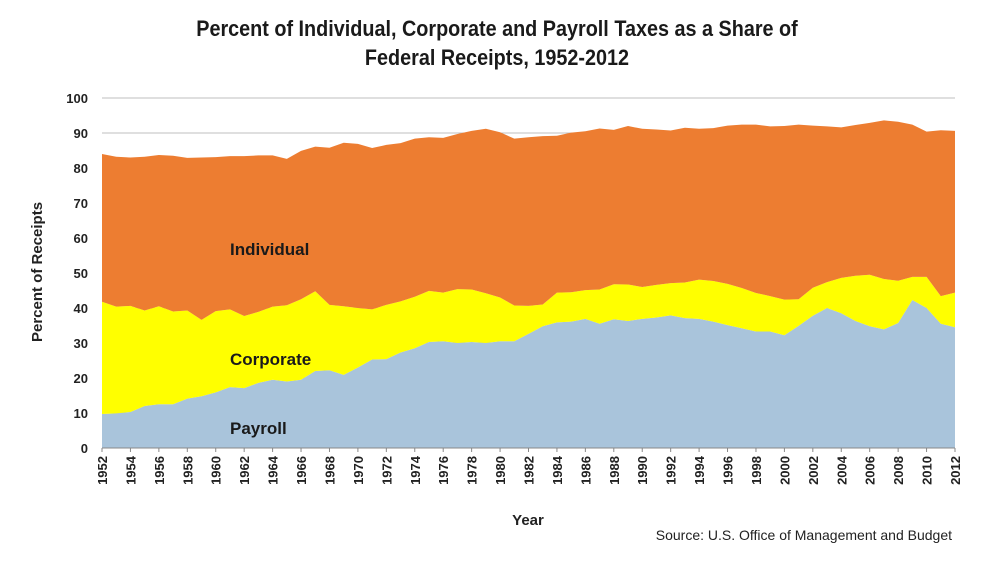 This screenshot has height=569, width=994. What do you see at coordinates (77, 98) in the screenshot?
I see `y-tick-label: 100` at bounding box center [77, 98].